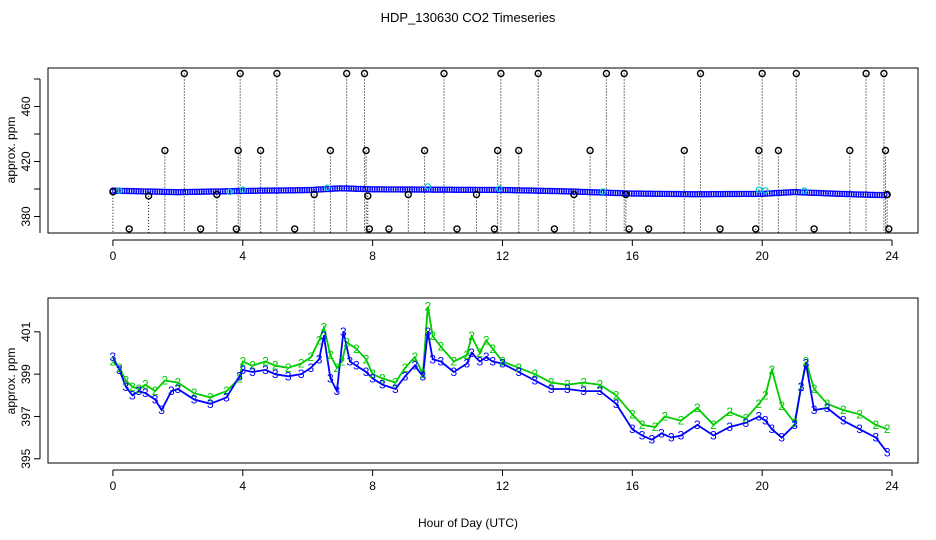 The image size is (936, 540). Describe the element at coordinates (242, 486) in the screenshot. I see `bottom-x-tick-label: 4` at that location.